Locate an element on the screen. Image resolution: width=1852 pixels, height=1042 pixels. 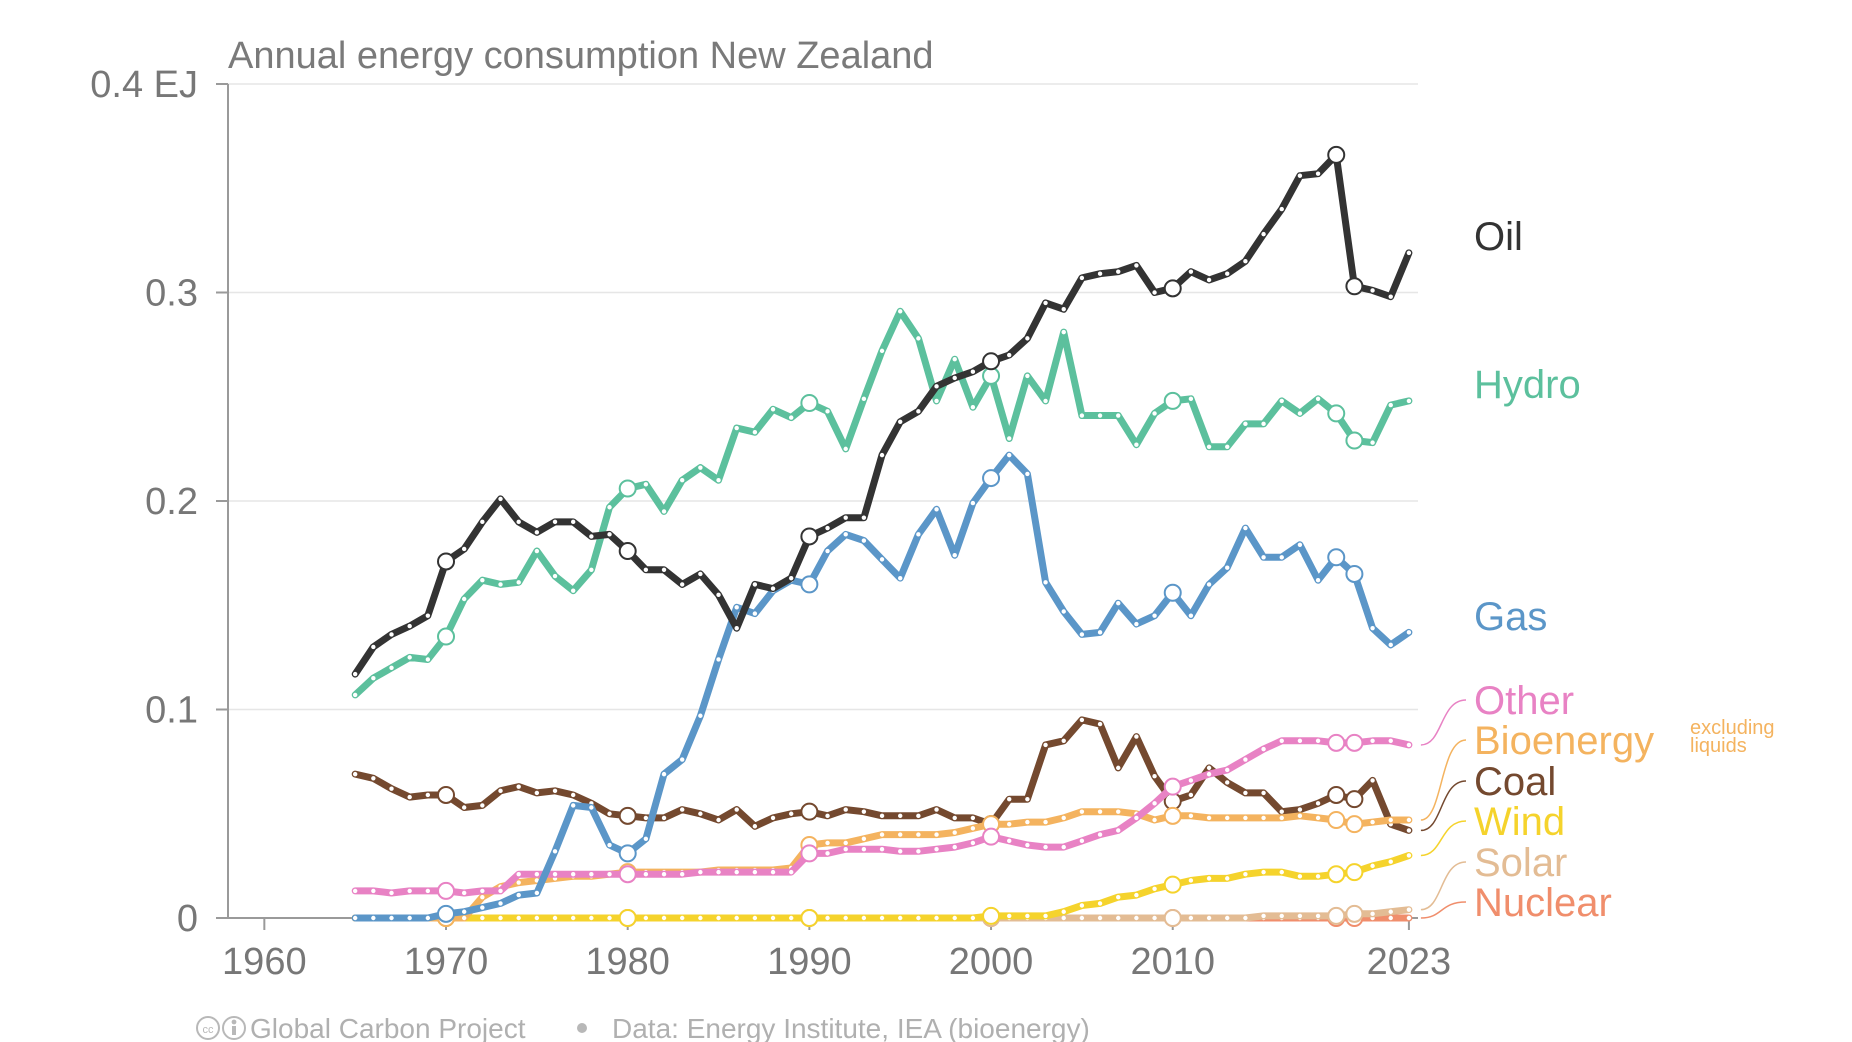
x-tick-label: 2010 is located at coordinates (1172, 962).